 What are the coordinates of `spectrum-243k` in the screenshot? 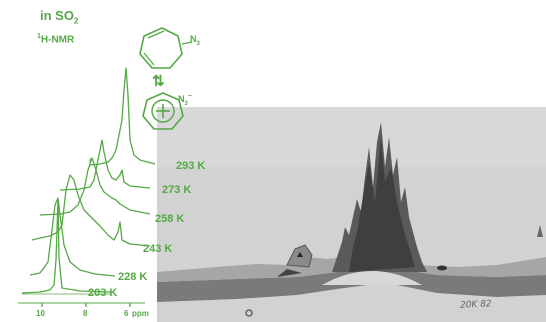 It's located at (91, 210).